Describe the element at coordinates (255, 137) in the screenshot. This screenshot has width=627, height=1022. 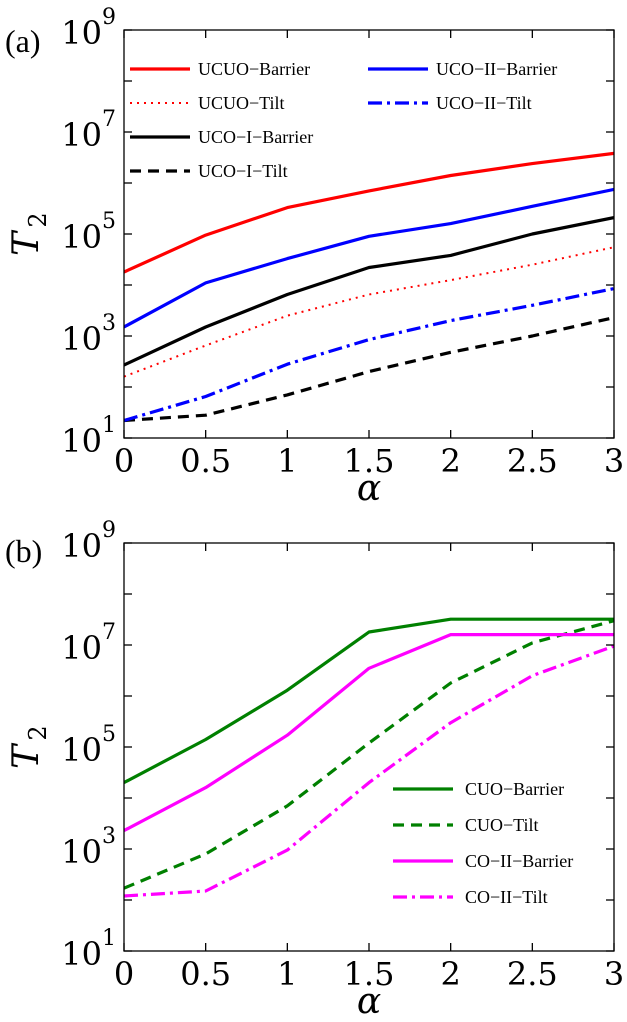
I see `legend-label: UCO−I−Barrier` at that location.